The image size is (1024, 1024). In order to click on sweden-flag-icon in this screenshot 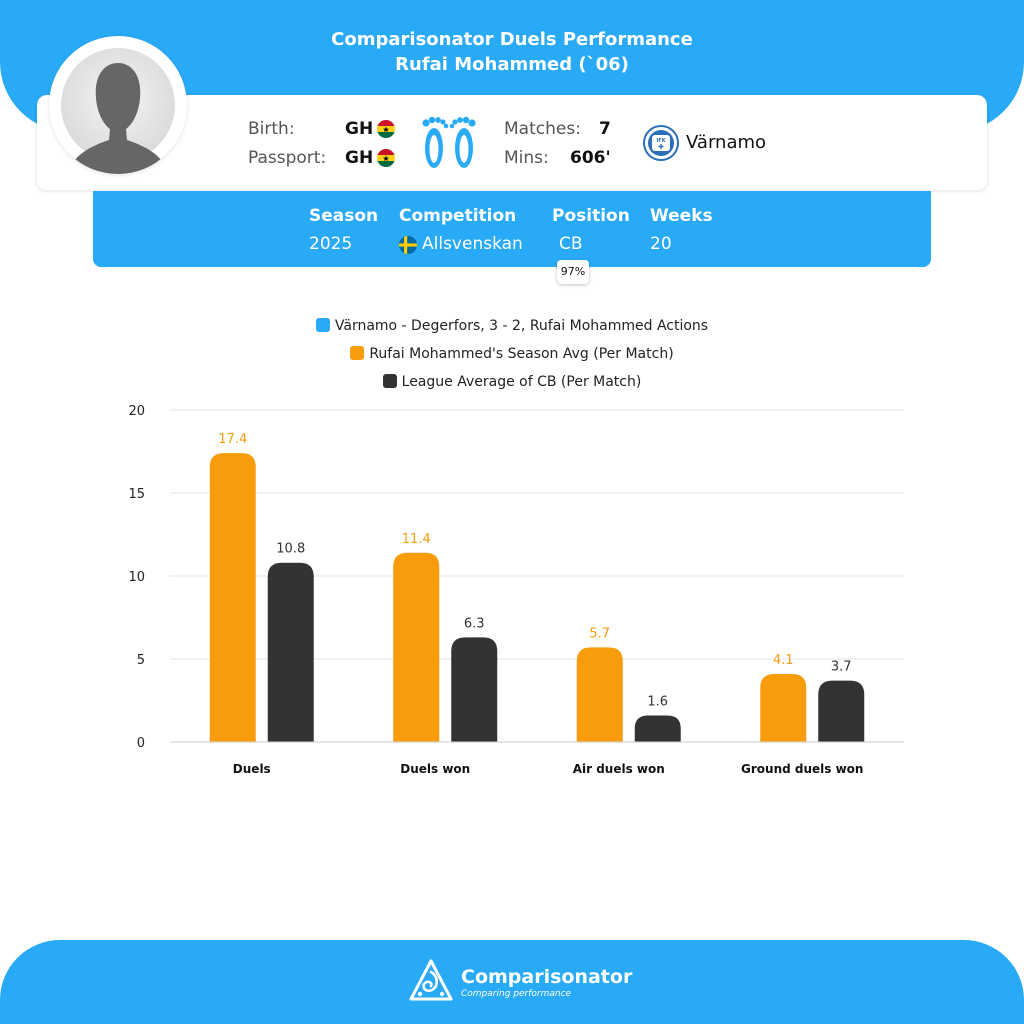, I will do `click(408, 245)`.